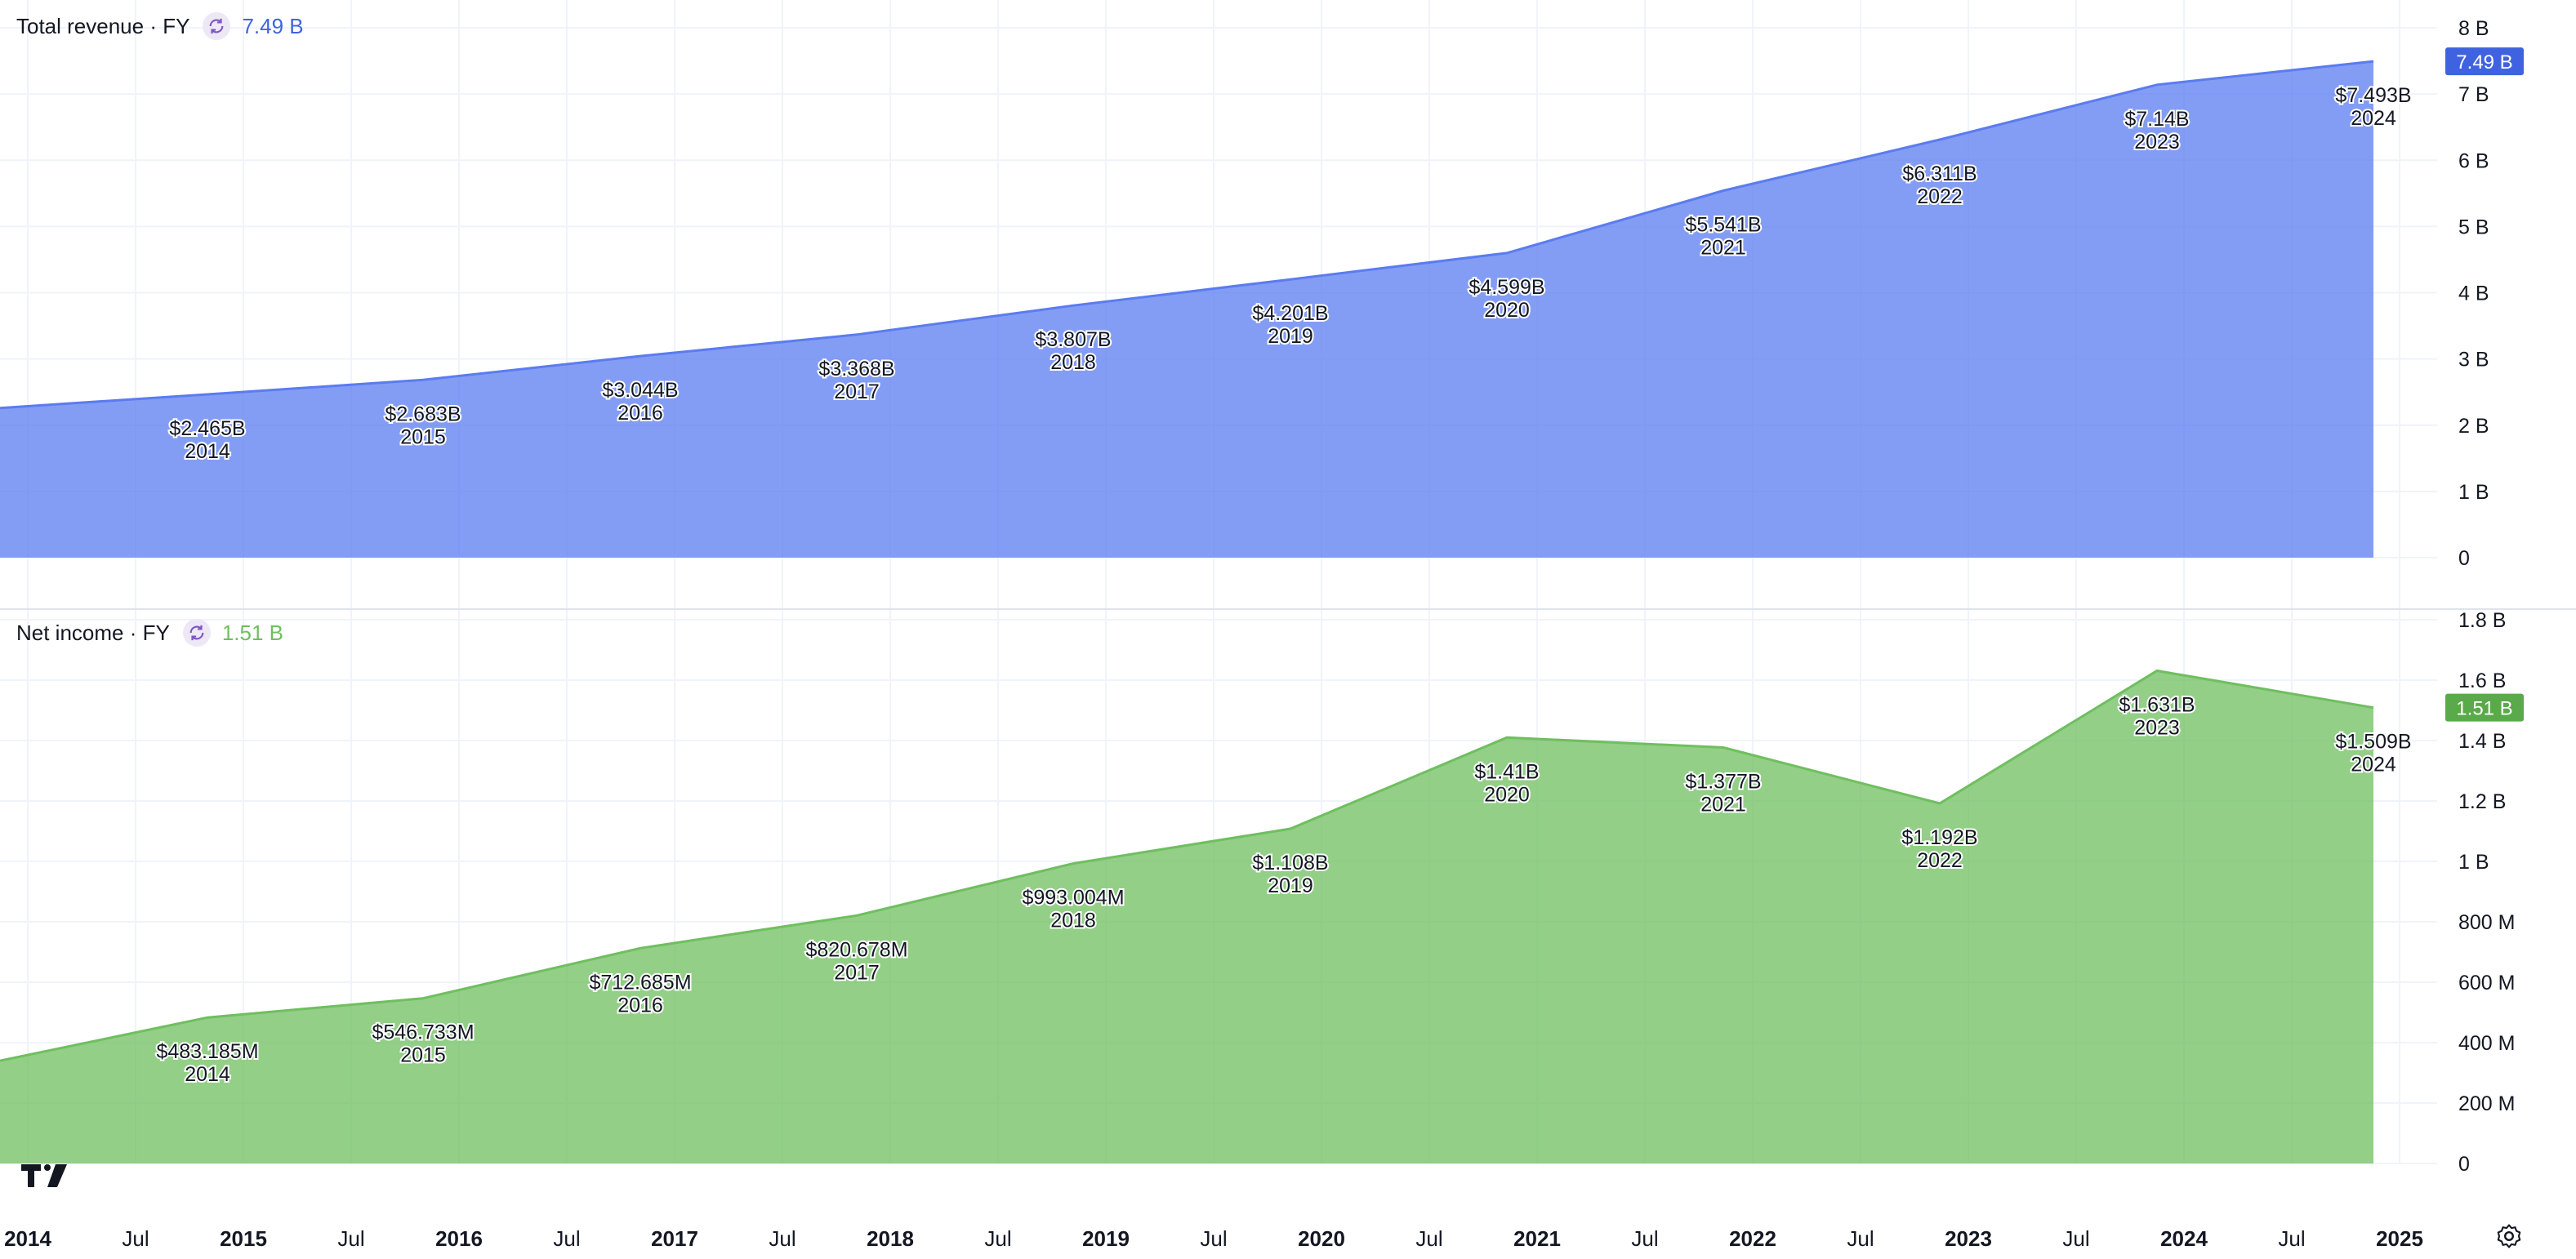 Image resolution: width=2576 pixels, height=1259 pixels. What do you see at coordinates (2373, 742) in the screenshot?
I see `data-label-value: $1.509B` at bounding box center [2373, 742].